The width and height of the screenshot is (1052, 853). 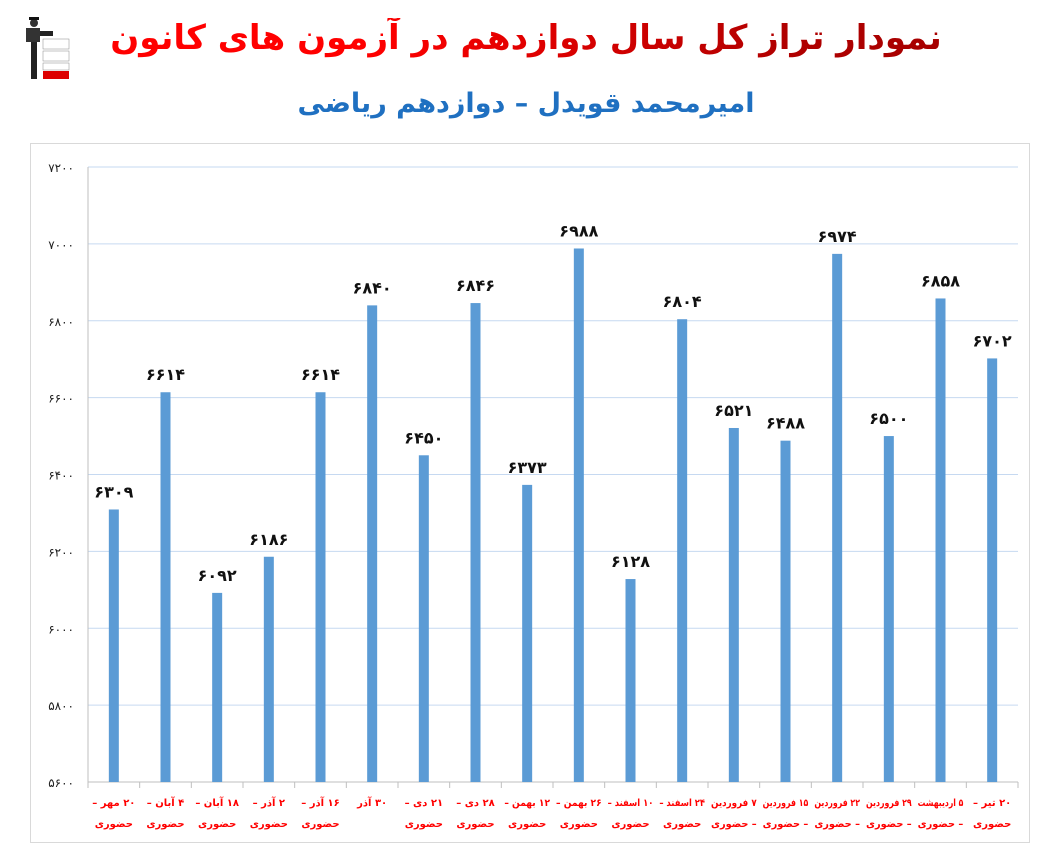 What do you see at coordinates (786, 803) in the screenshot?
I see `x-category-label: ۱۵ فروردین` at bounding box center [786, 803].